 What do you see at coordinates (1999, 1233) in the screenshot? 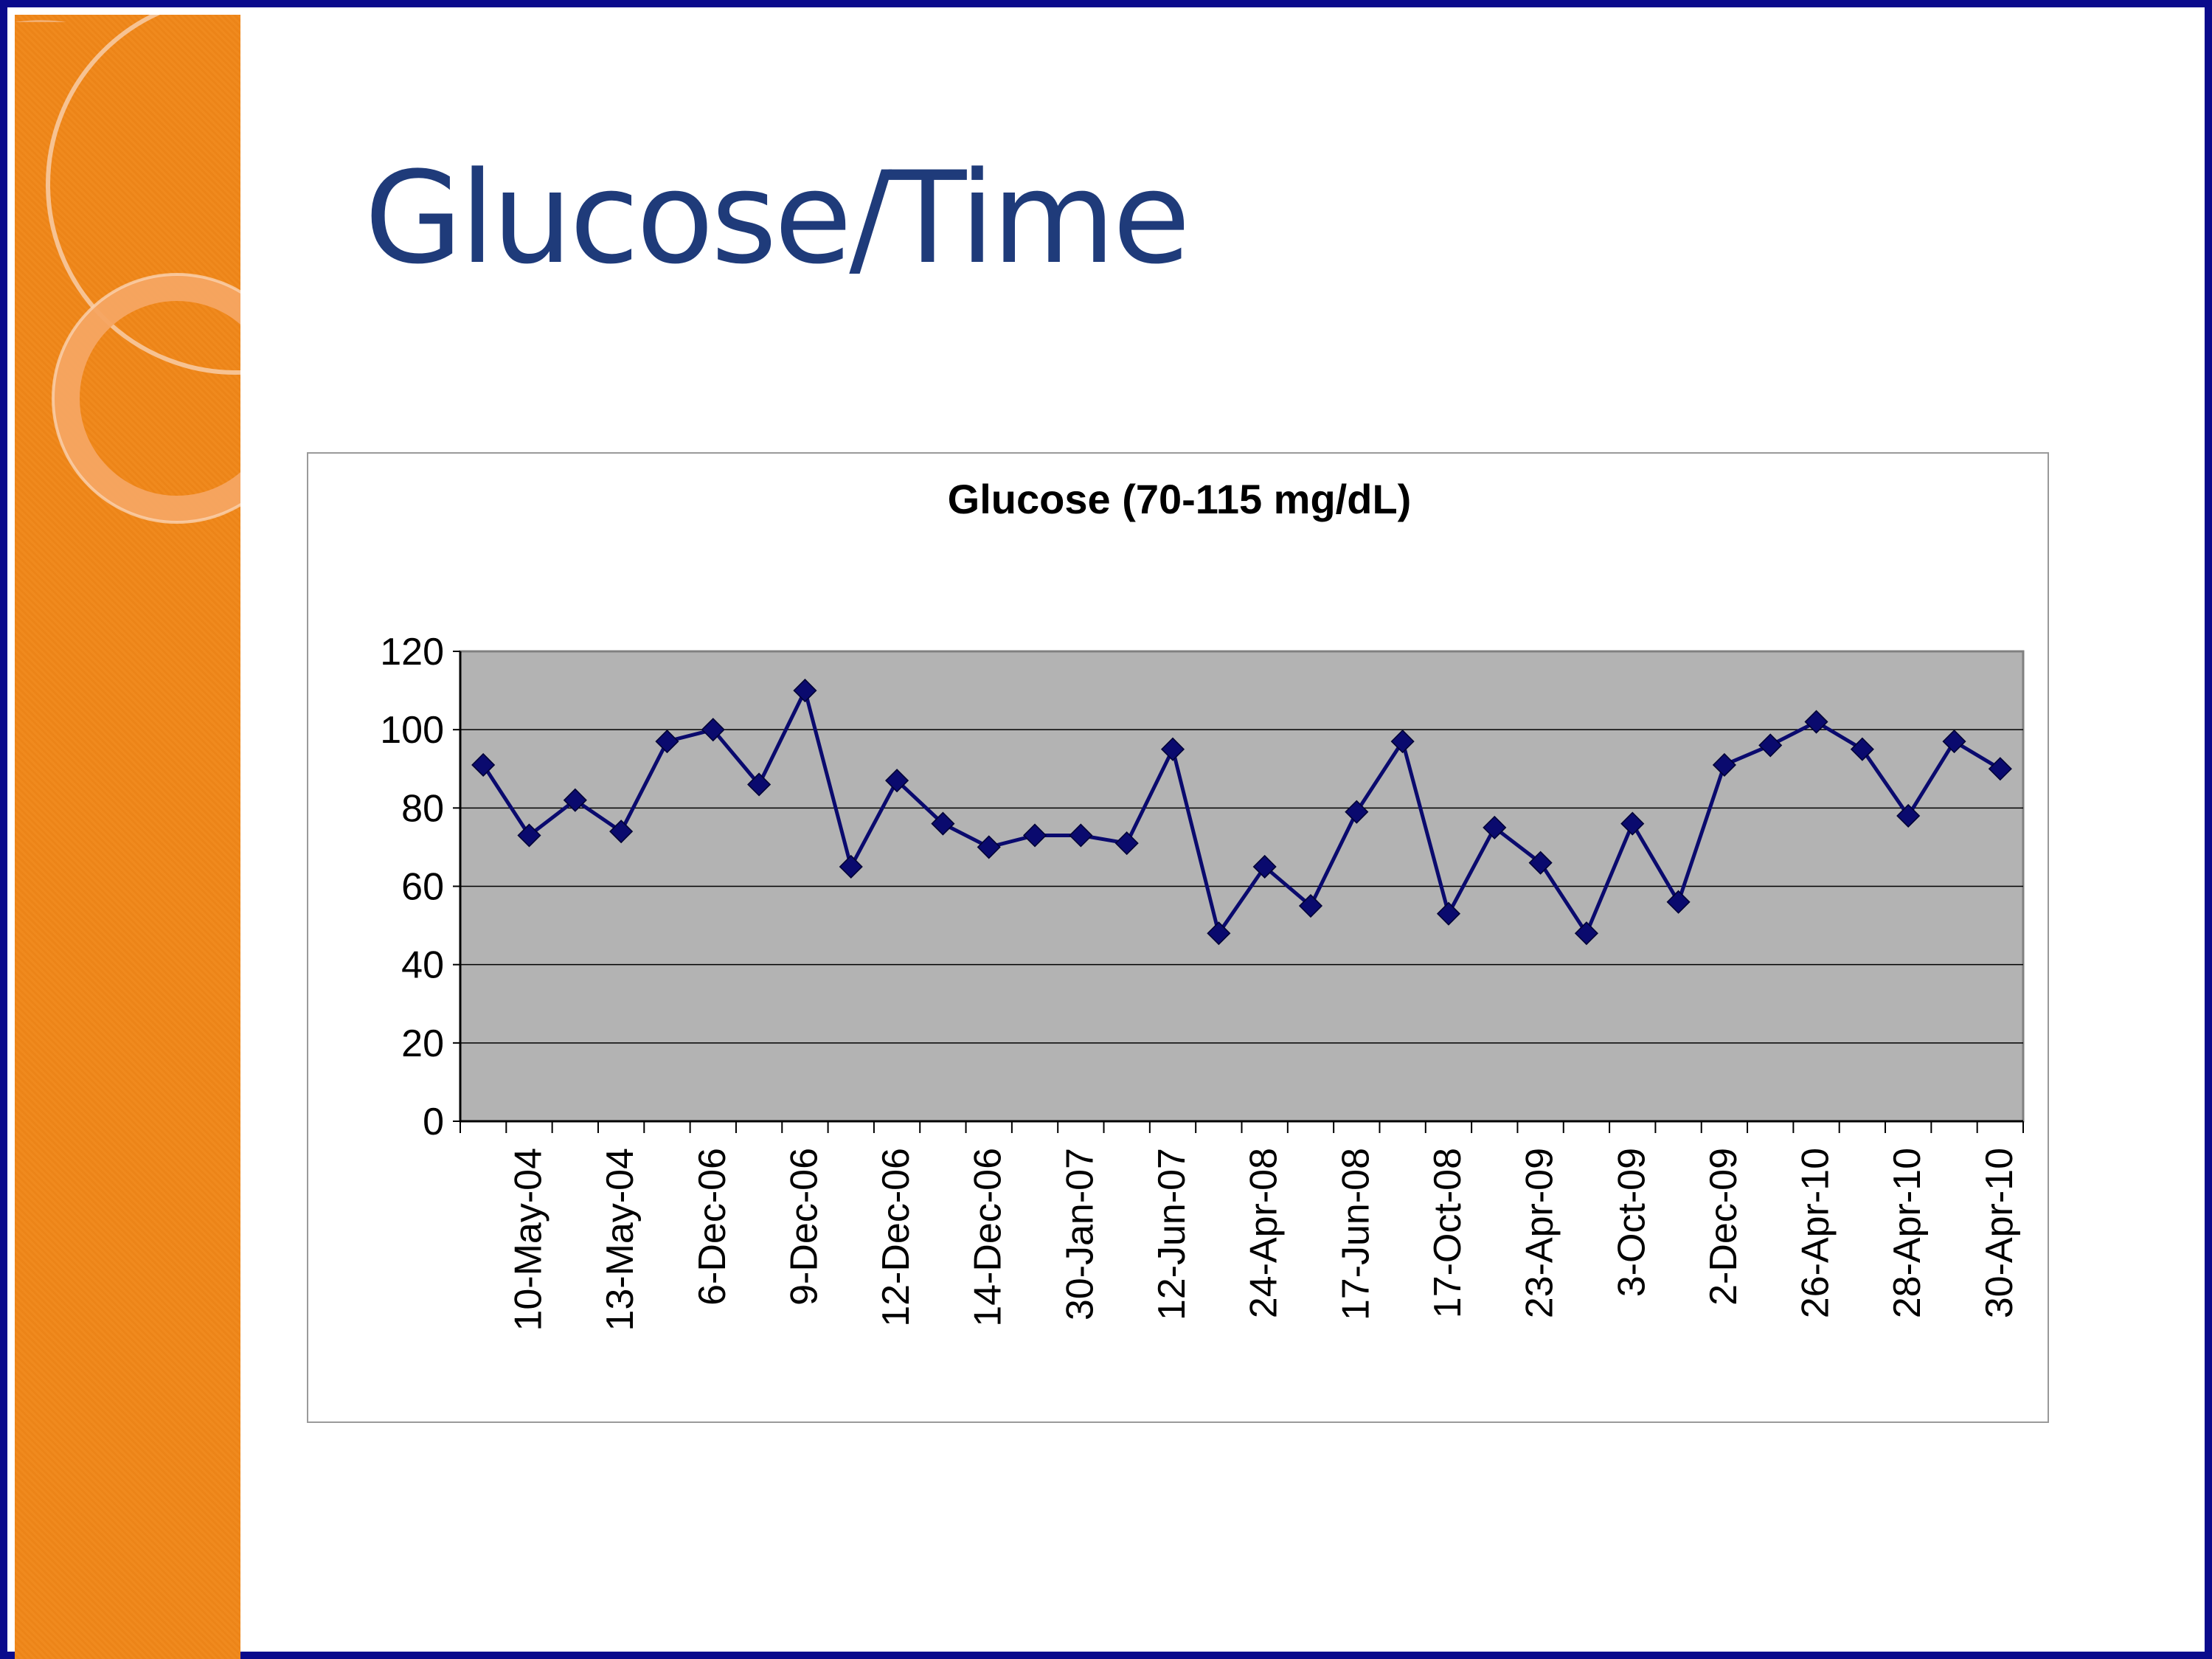
I see `x-tick-label: 30-Apr-10` at bounding box center [1999, 1233].